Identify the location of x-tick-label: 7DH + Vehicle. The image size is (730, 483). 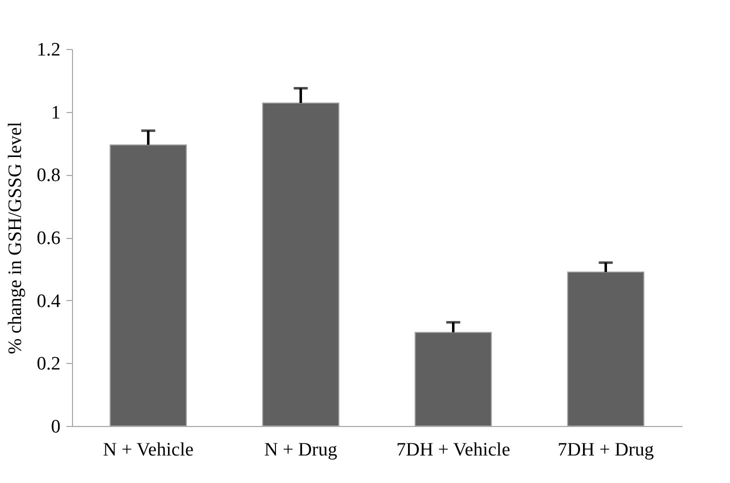
(453, 450).